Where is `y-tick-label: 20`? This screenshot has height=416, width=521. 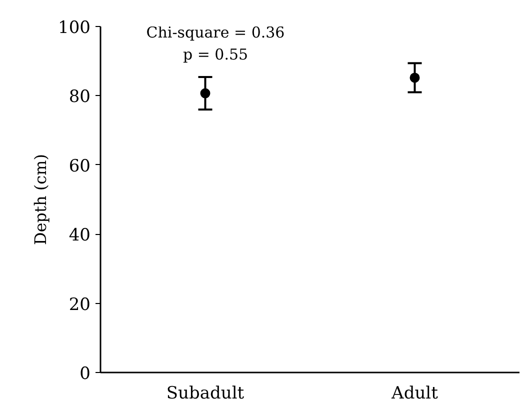
y-tick-label: 20 is located at coordinates (79, 304).